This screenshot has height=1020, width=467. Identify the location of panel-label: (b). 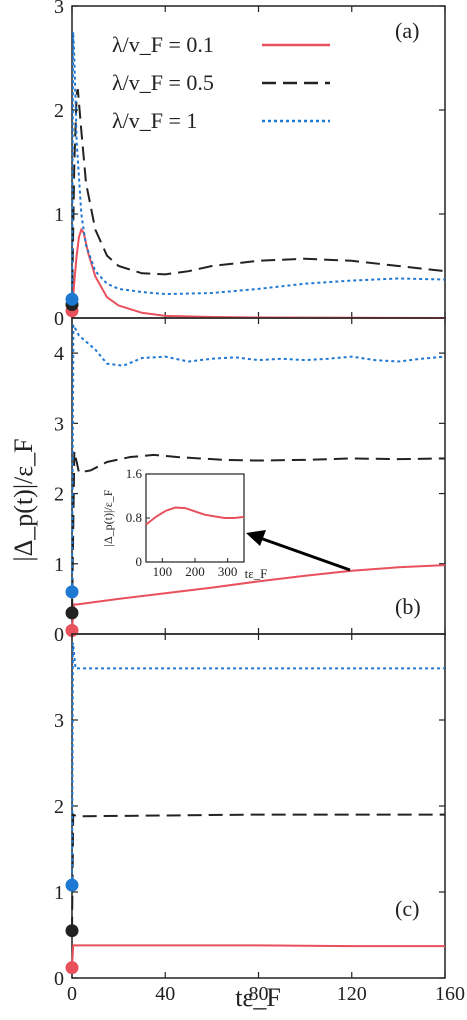
(408, 606).